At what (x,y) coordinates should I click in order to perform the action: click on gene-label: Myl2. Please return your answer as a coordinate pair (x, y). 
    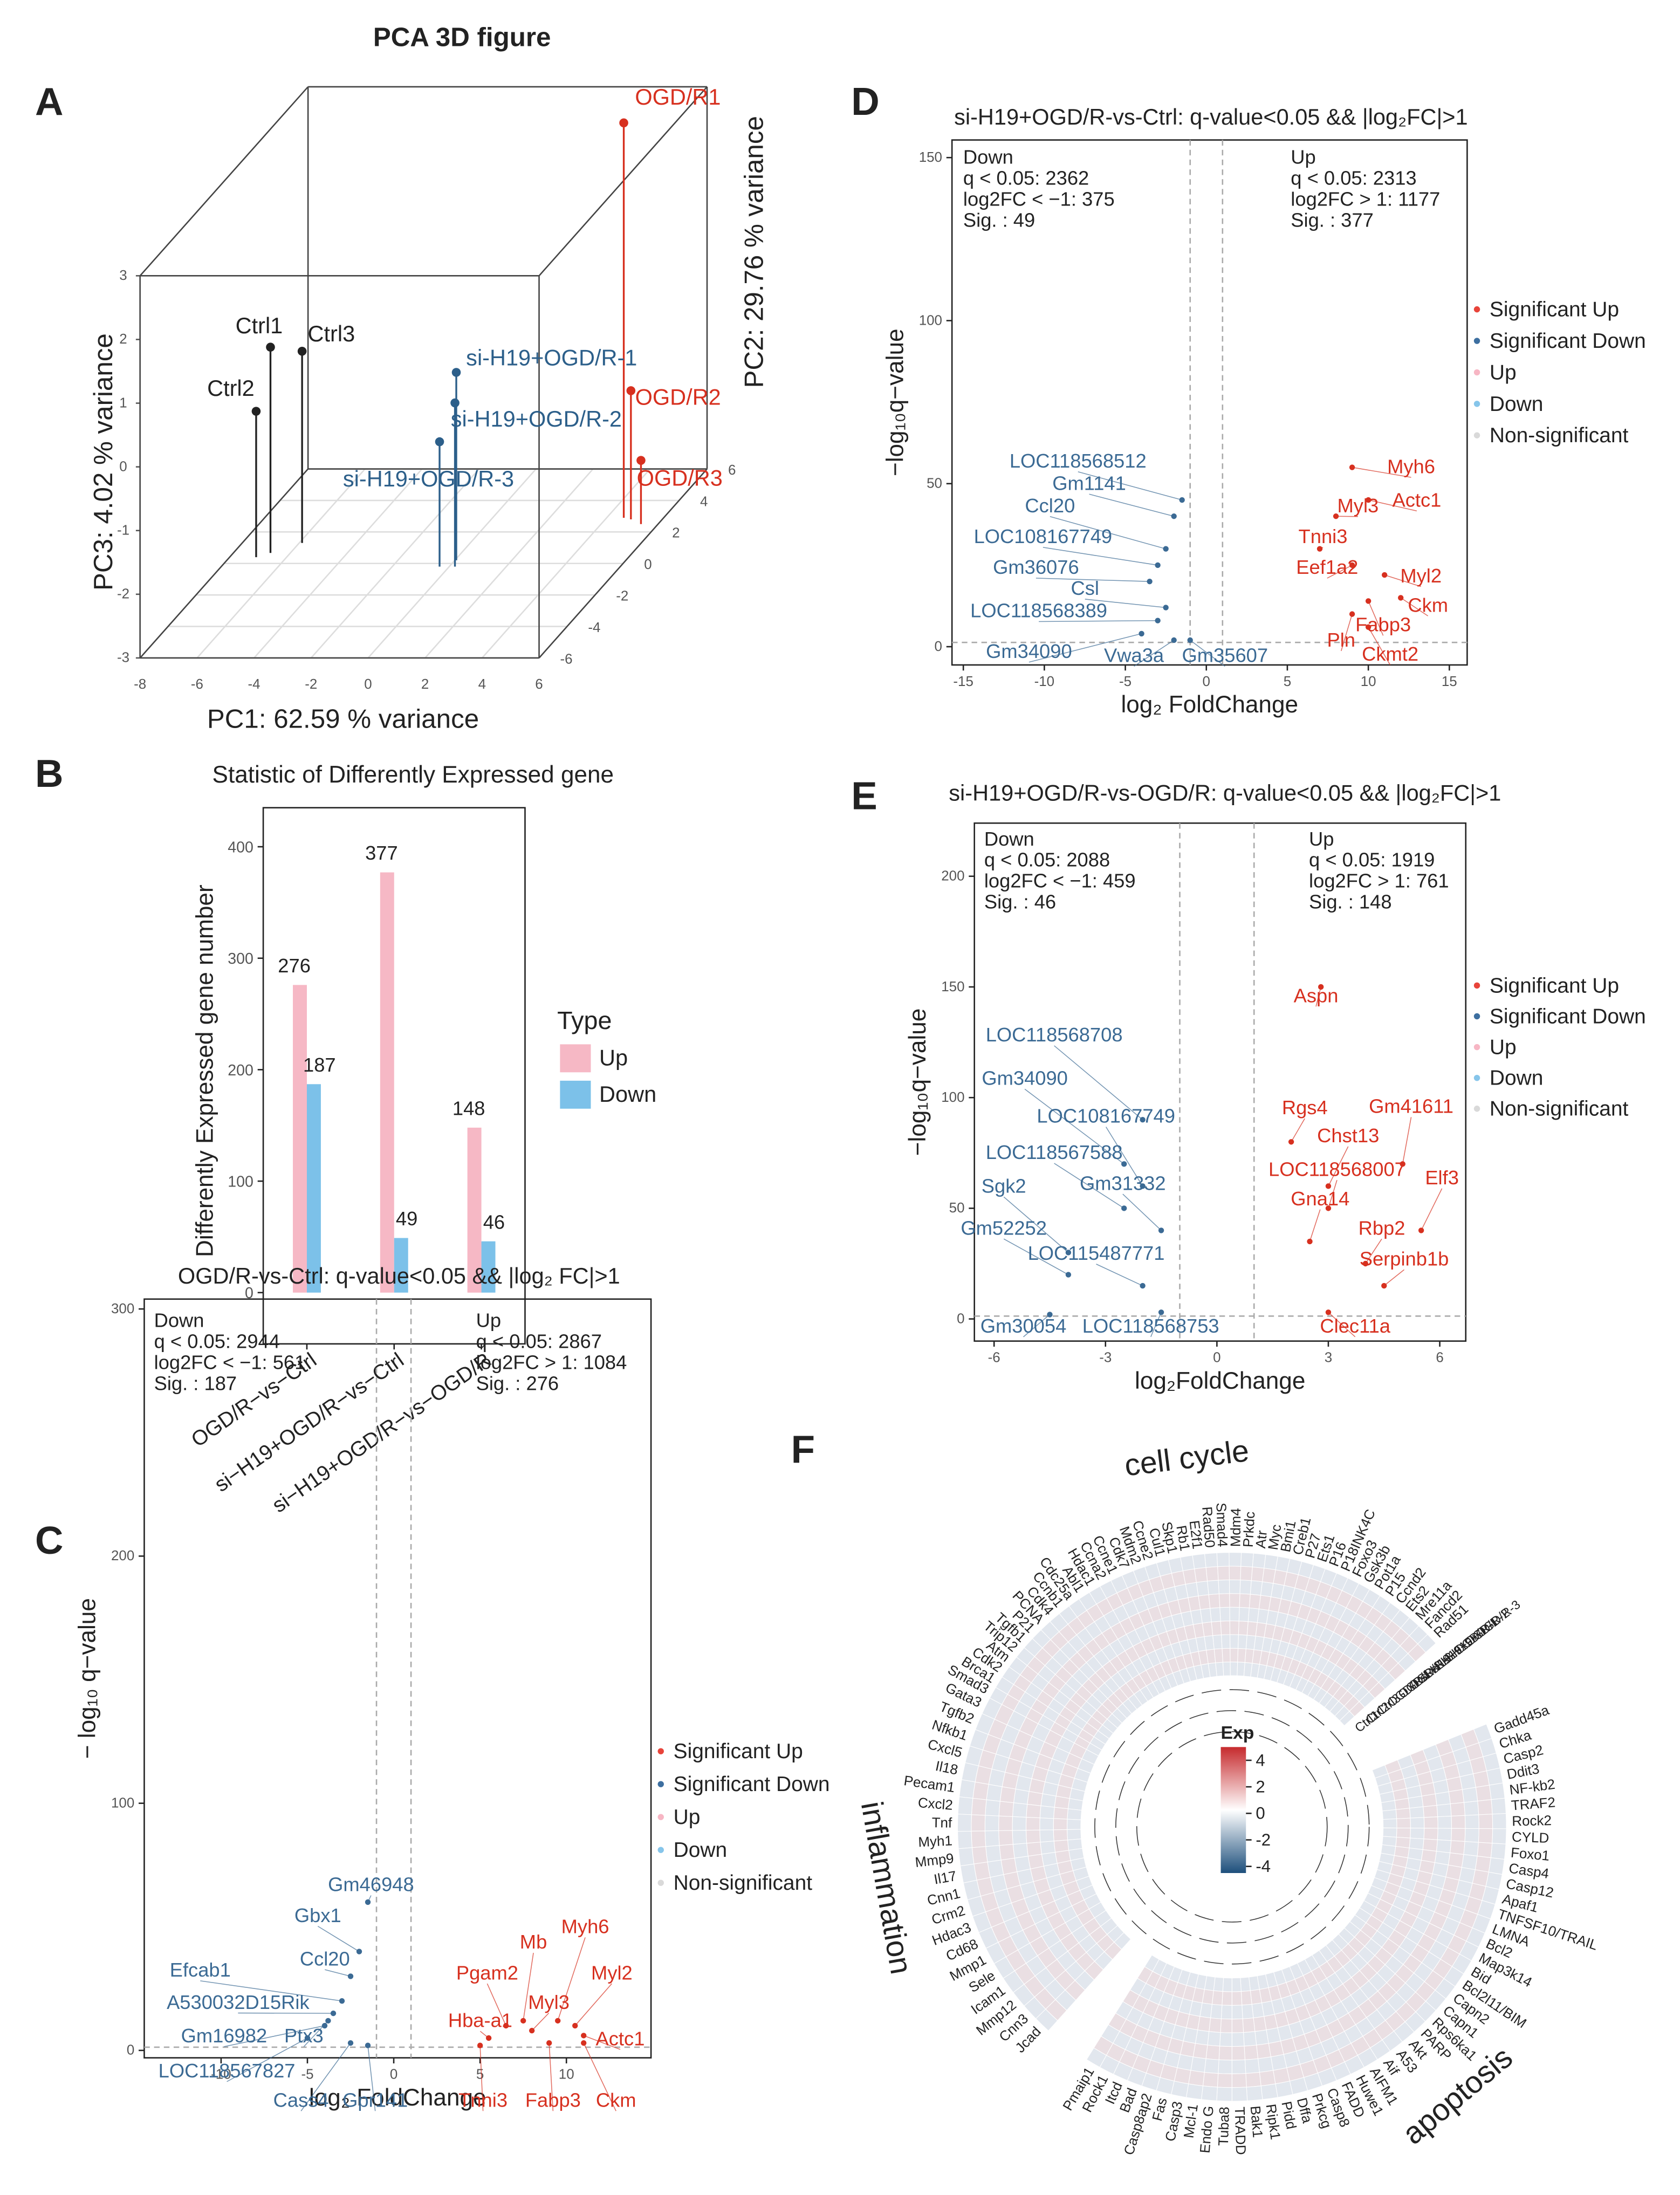
    Looking at the image, I should click on (612, 1972).